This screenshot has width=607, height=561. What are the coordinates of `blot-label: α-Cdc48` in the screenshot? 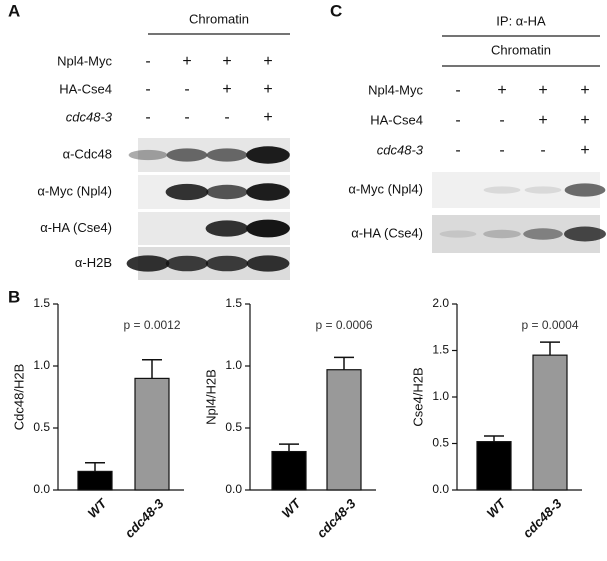 It's located at (87, 153).